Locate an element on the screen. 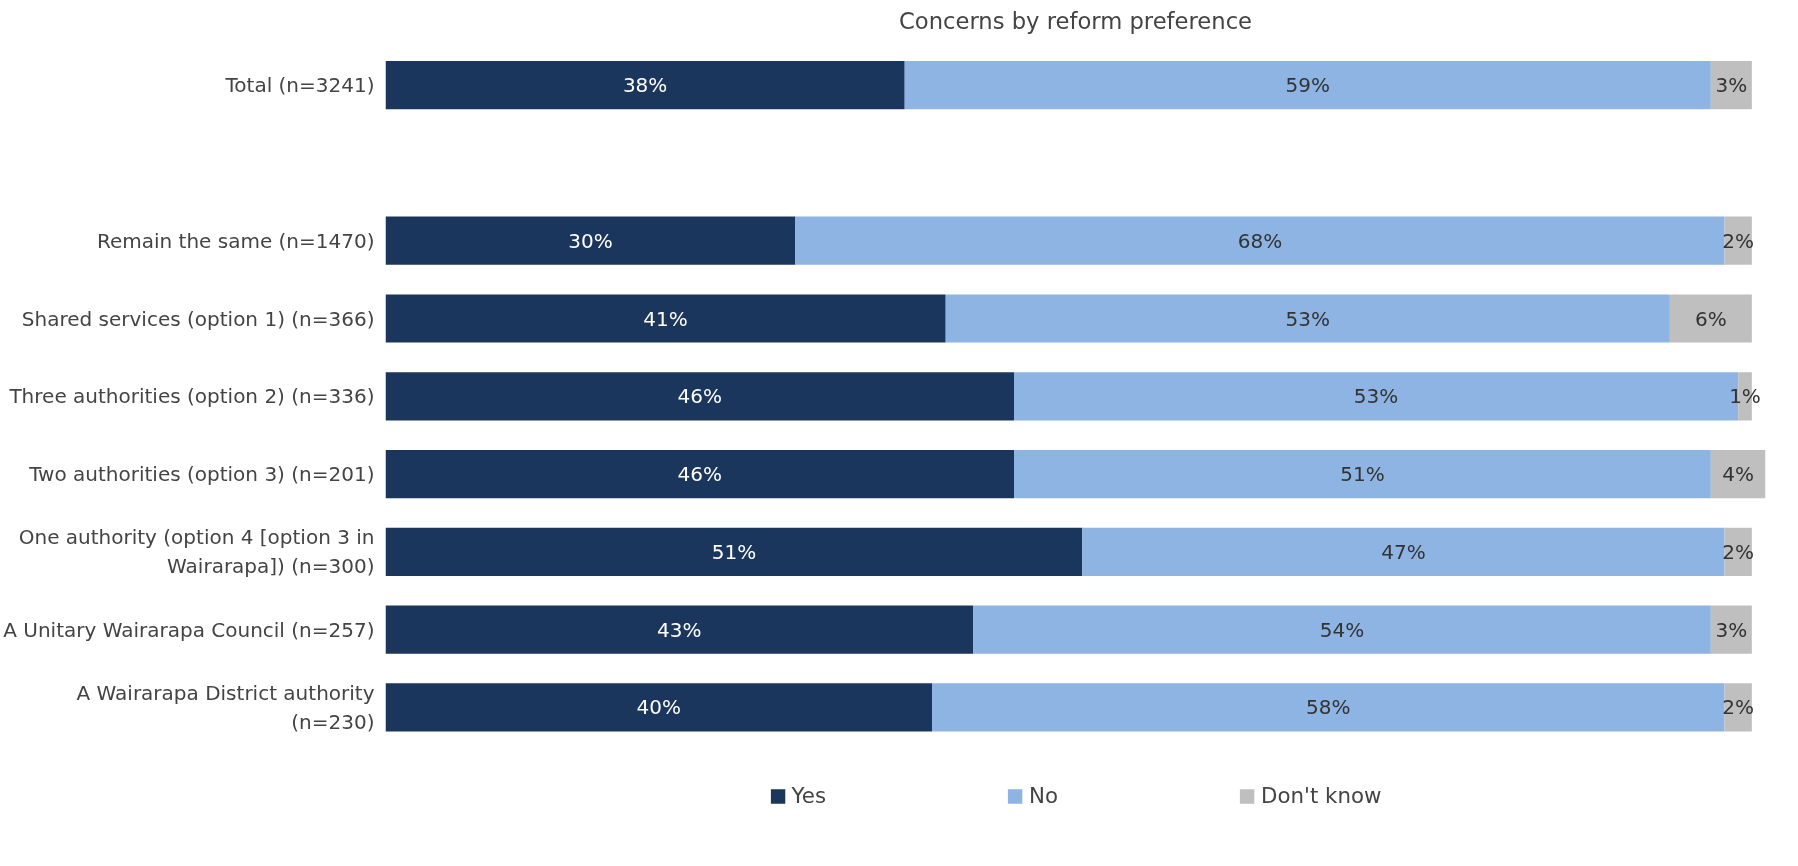  data-label: 68% is located at coordinates (1260, 240).